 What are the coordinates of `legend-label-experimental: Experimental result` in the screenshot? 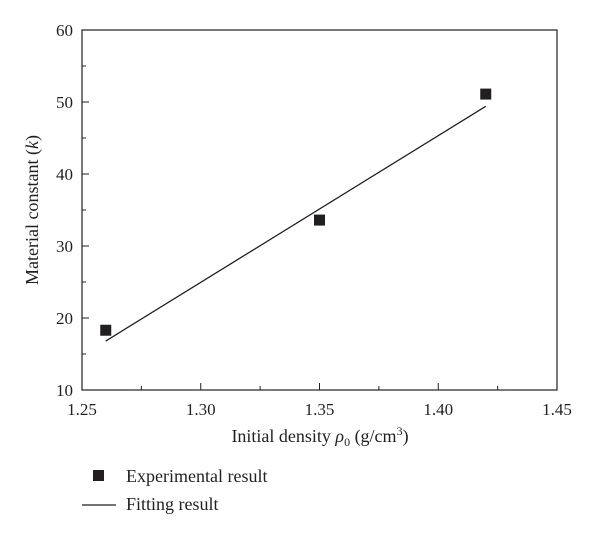 It's located at (196, 476).